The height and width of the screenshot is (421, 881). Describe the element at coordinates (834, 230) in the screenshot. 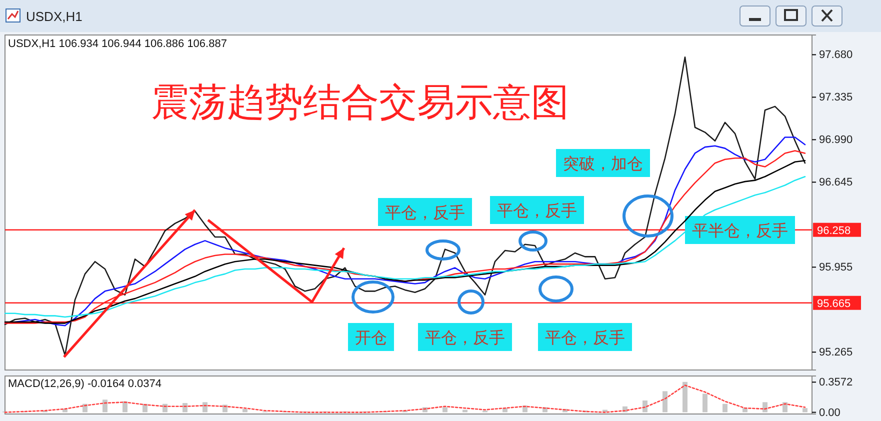

I see `ref-line-label: 96.258` at that location.